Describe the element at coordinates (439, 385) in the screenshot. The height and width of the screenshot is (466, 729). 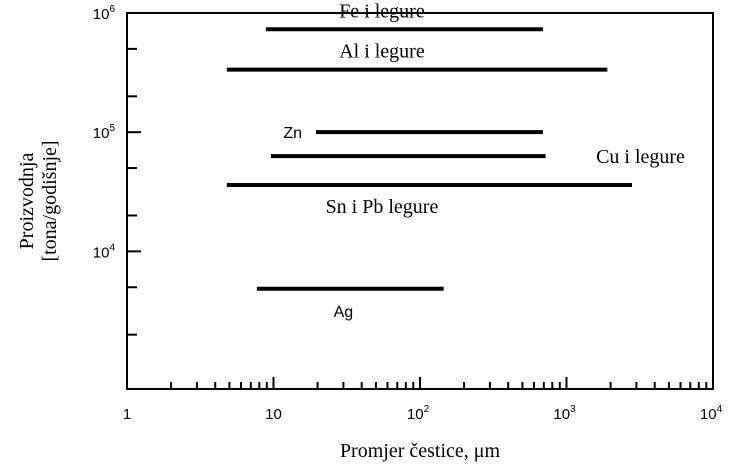
I see `x-minor-ticks` at that location.